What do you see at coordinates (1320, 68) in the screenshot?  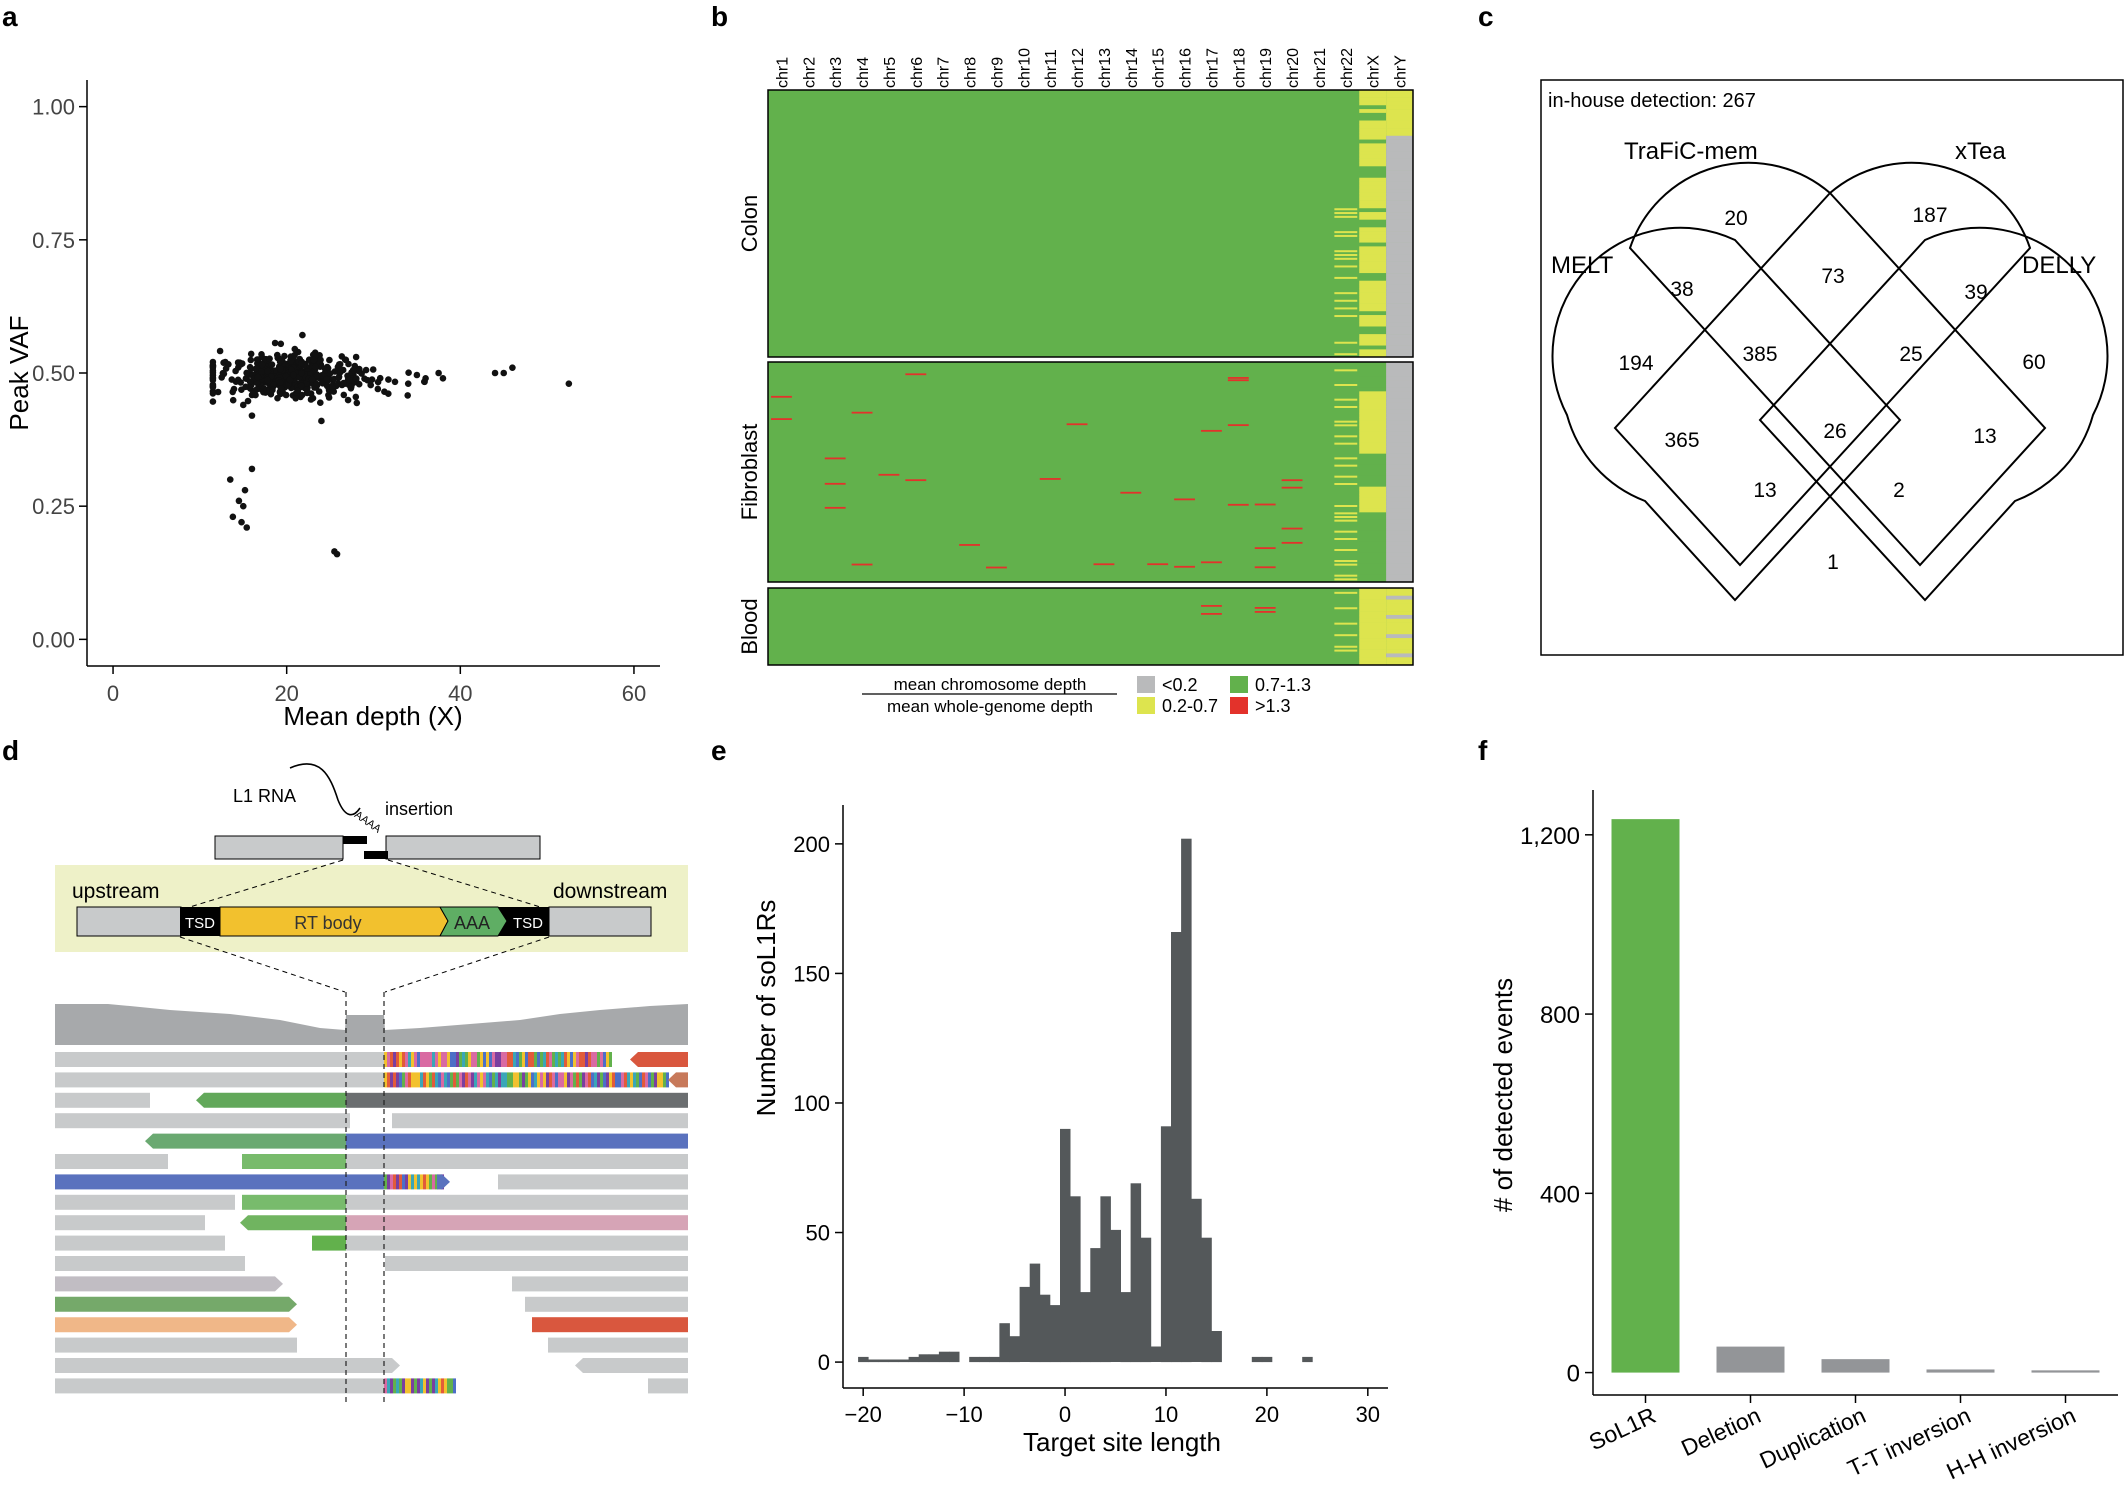 I see `heatmap-column-label: chr21` at bounding box center [1320, 68].